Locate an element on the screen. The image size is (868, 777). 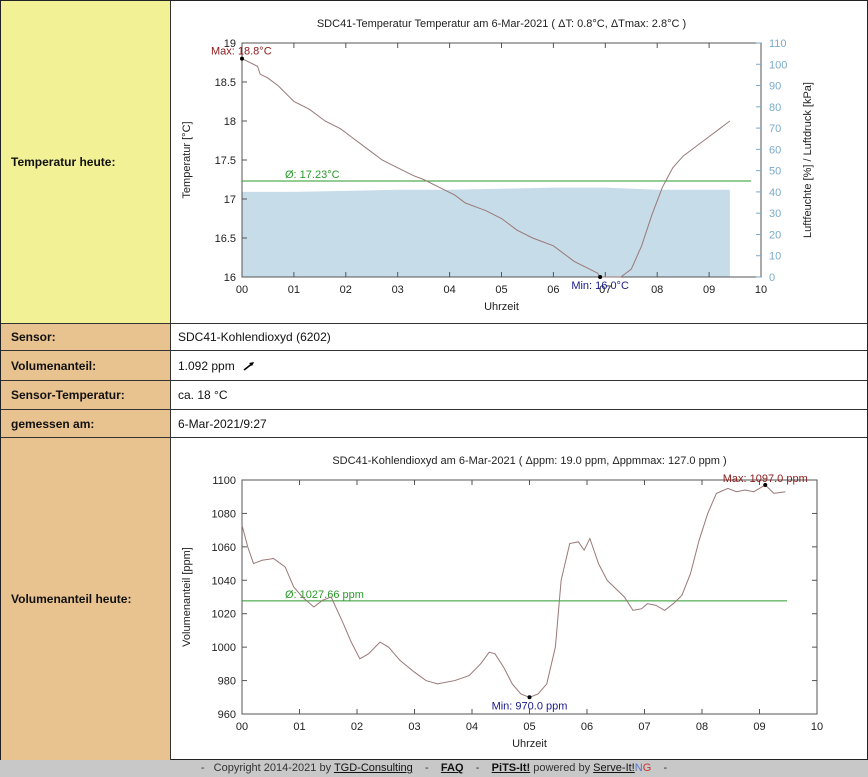
ng-logo: NG is located at coordinates (643, 768).